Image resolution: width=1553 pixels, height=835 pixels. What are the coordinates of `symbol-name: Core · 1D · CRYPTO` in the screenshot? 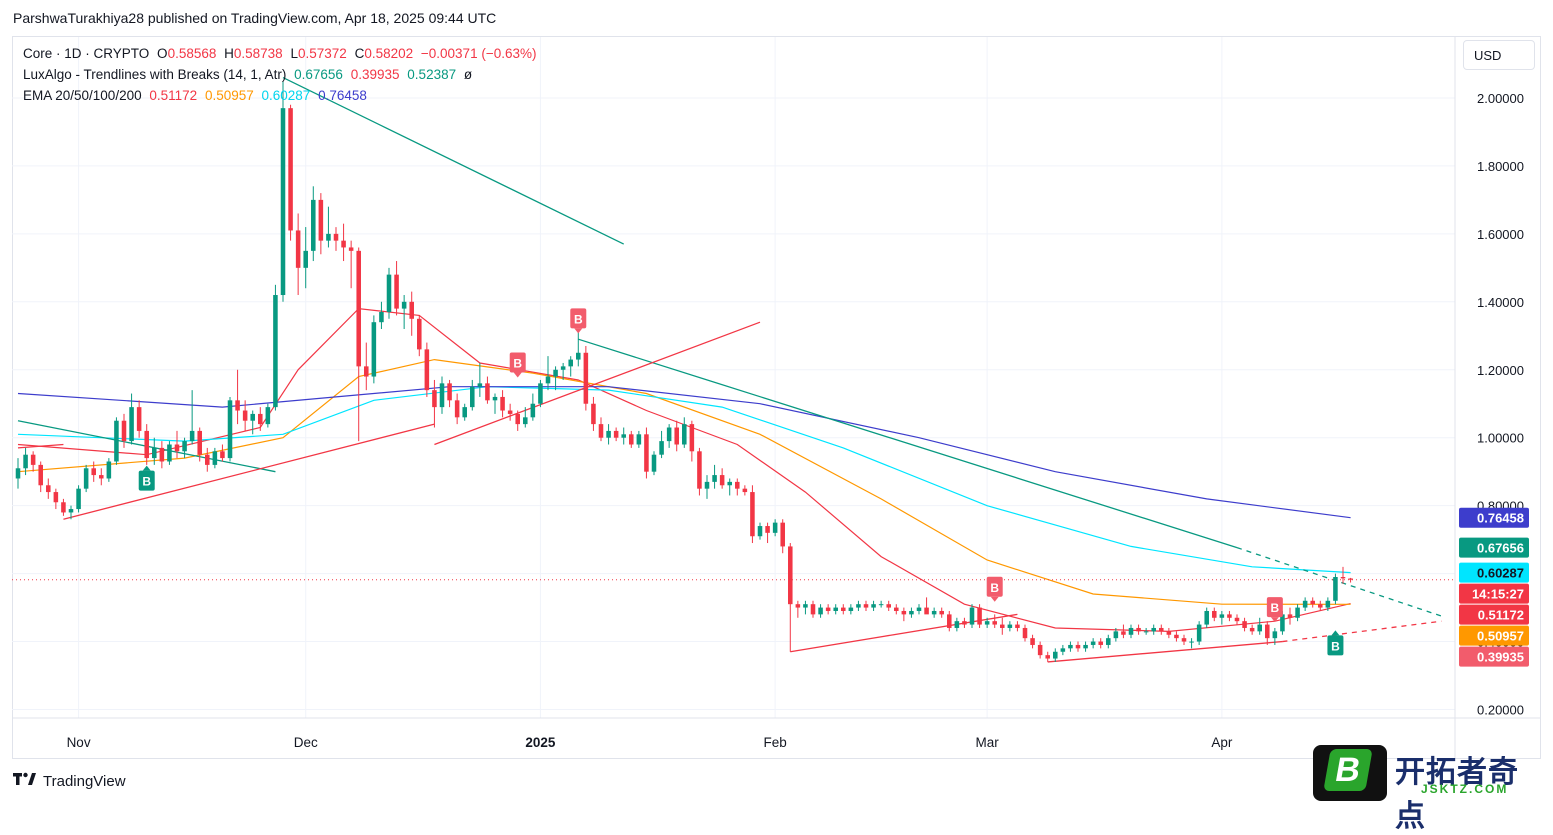 It's located at (86, 53).